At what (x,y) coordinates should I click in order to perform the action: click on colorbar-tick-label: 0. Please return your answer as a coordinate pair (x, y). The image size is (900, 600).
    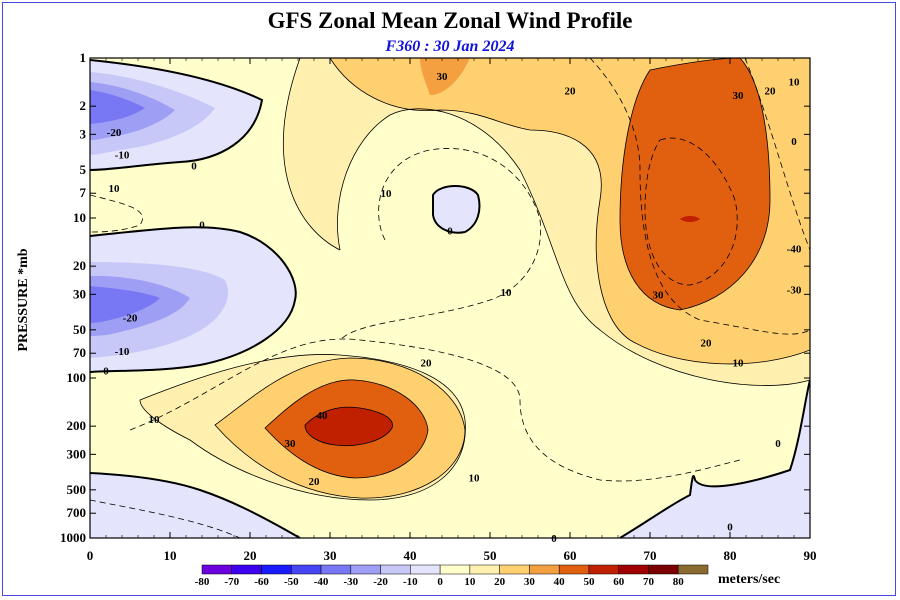
    Looking at the image, I should click on (440, 582).